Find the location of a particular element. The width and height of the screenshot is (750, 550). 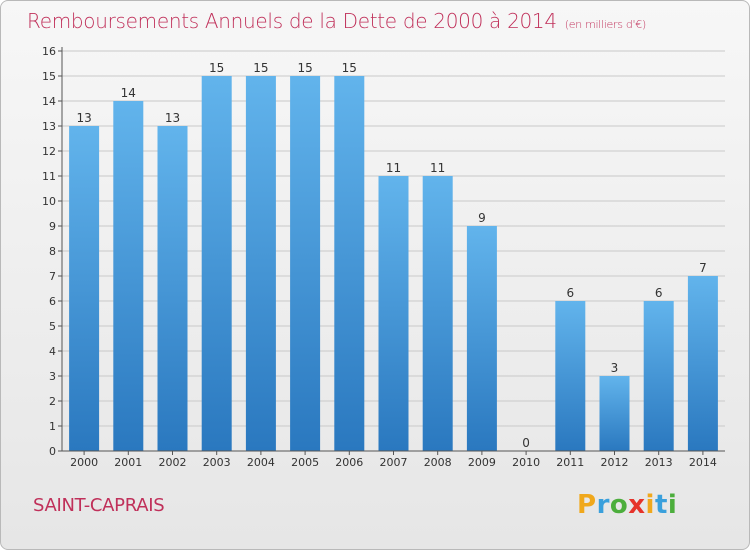

y-tick-label: 7 is located at coordinates (52, 276).